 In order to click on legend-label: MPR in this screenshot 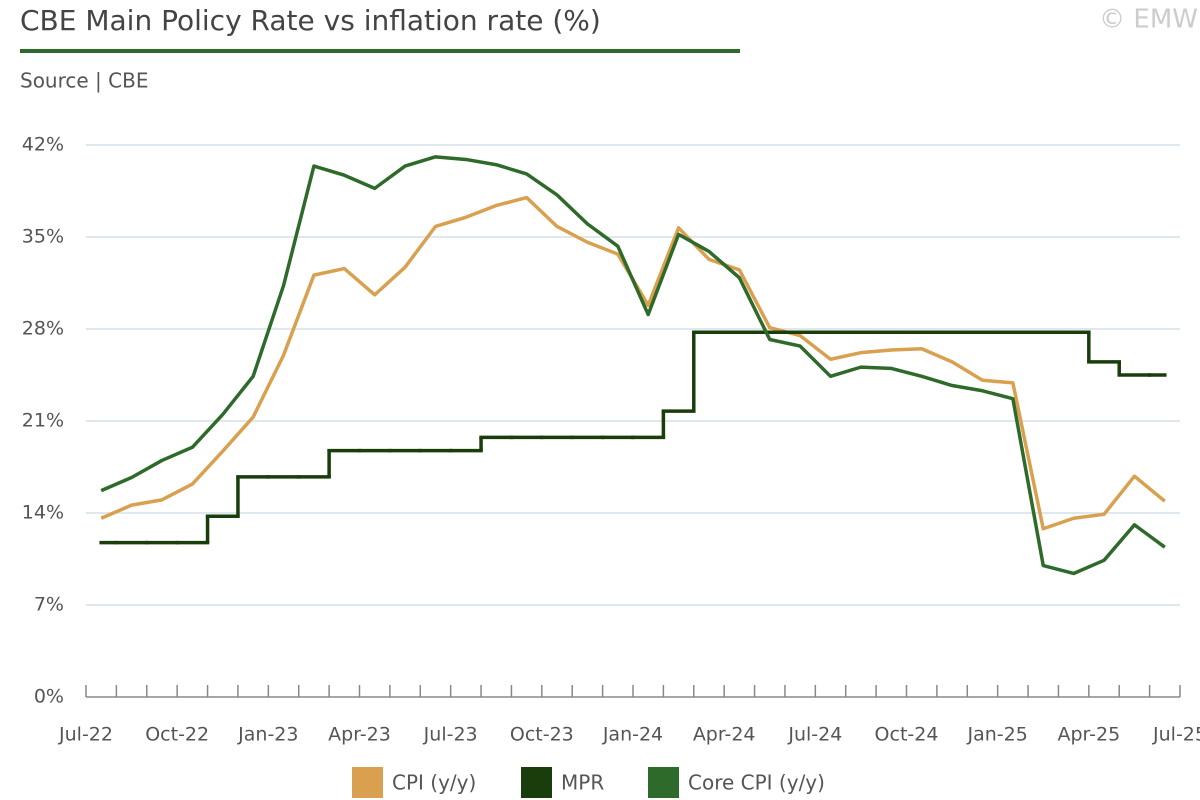, I will do `click(582, 783)`.